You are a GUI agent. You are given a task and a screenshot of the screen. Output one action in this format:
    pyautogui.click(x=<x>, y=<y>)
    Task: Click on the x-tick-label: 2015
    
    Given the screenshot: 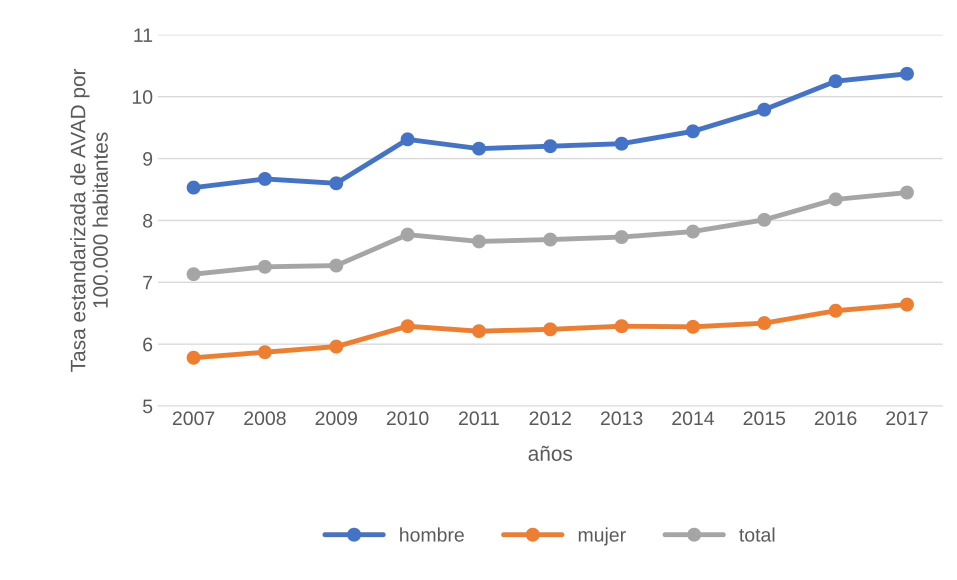 What is the action you would take?
    pyautogui.click(x=765, y=418)
    